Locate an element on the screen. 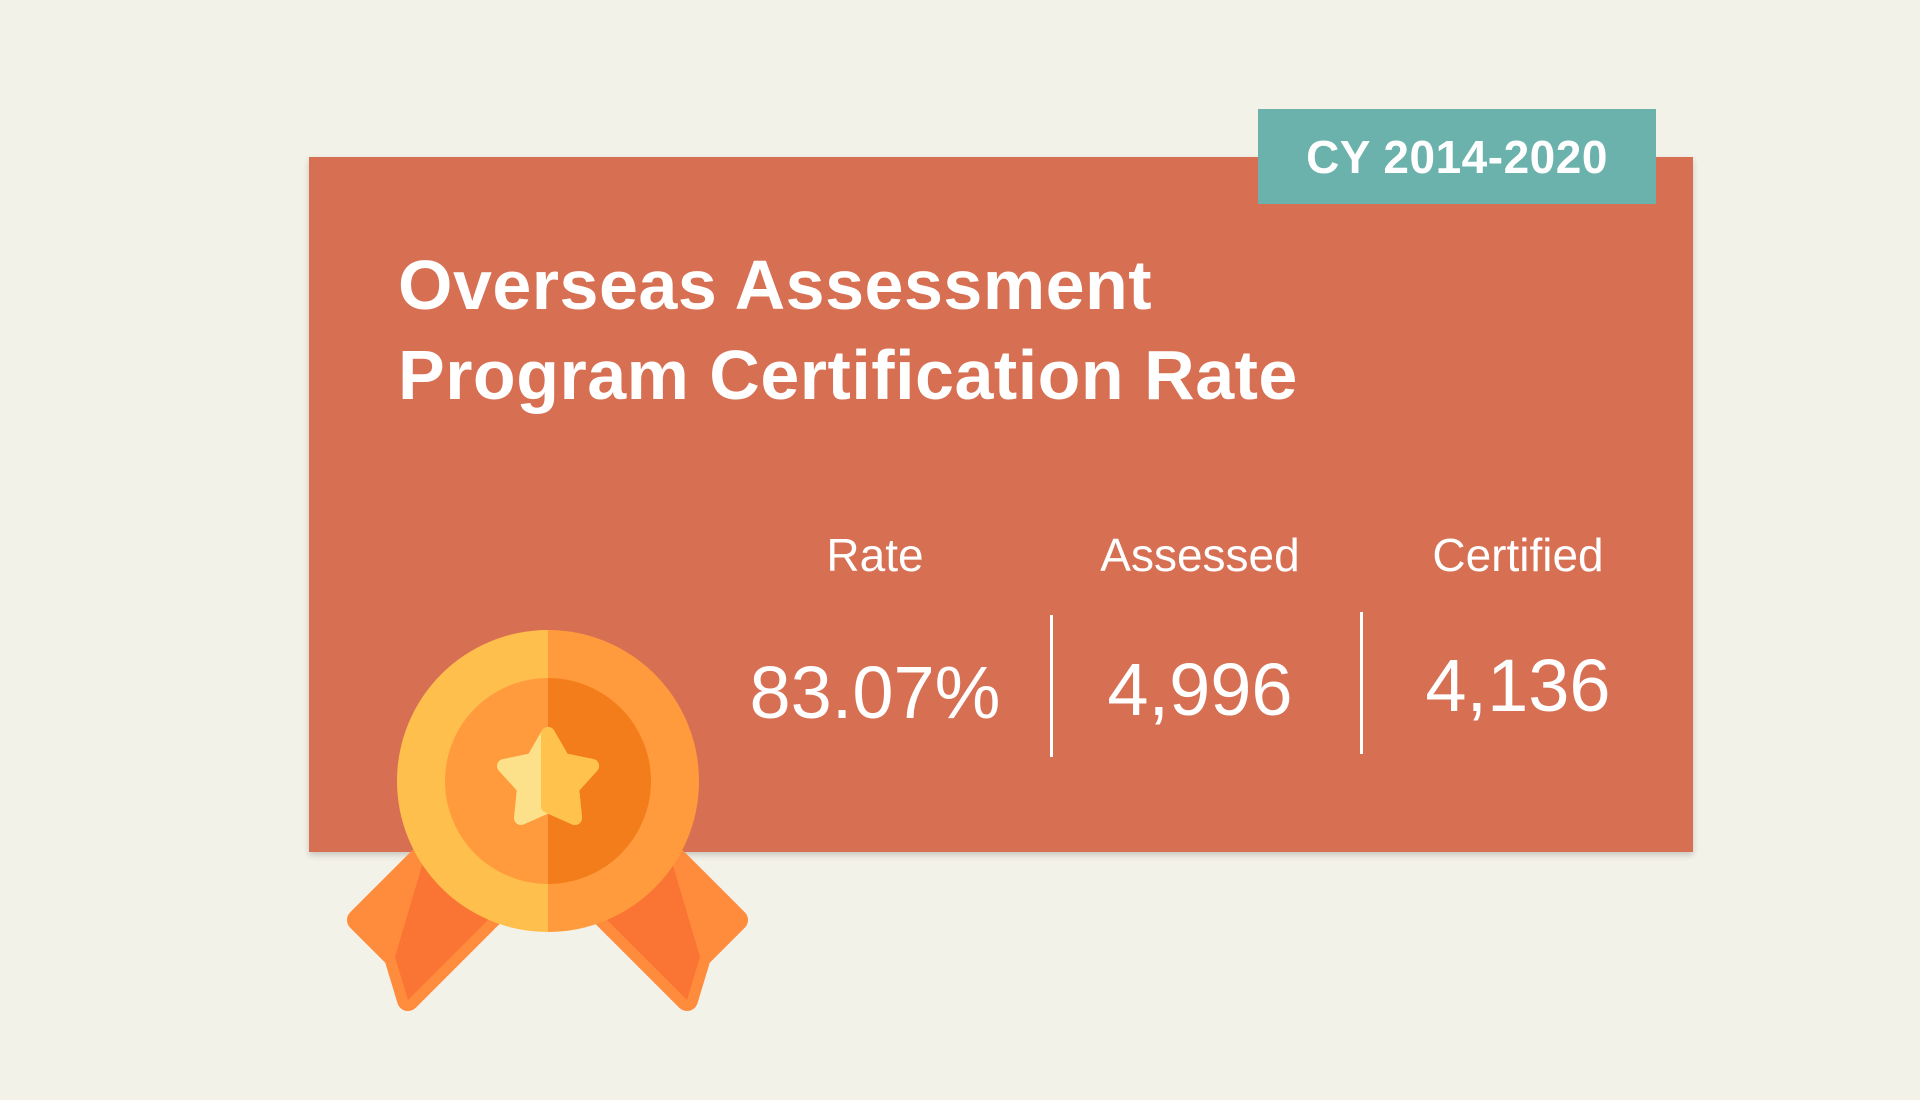 Image resolution: width=1920 pixels, height=1100 pixels. title-line-2: Program Certification Rate is located at coordinates (848, 375).